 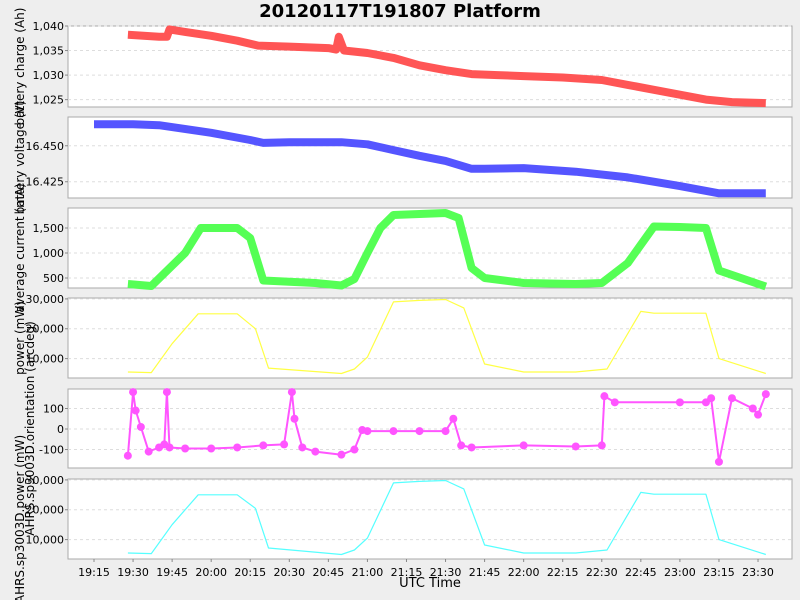 I want to click on y-tick-label: 1,040, so click(x=49, y=26).